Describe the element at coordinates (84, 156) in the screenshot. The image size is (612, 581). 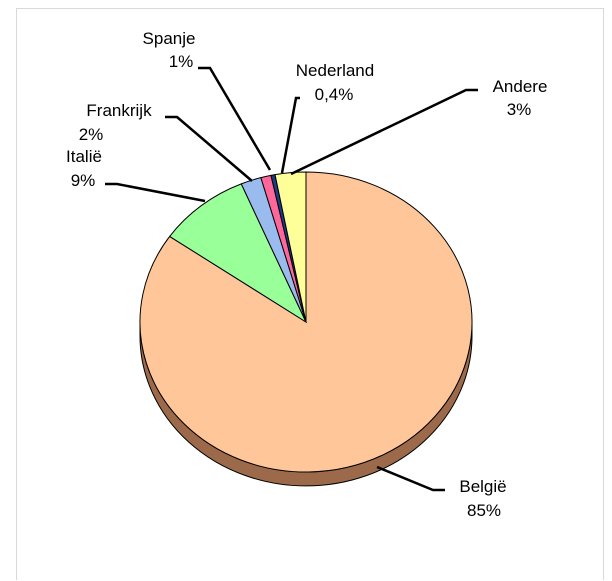
I see `label-italie-name: Italië` at that location.